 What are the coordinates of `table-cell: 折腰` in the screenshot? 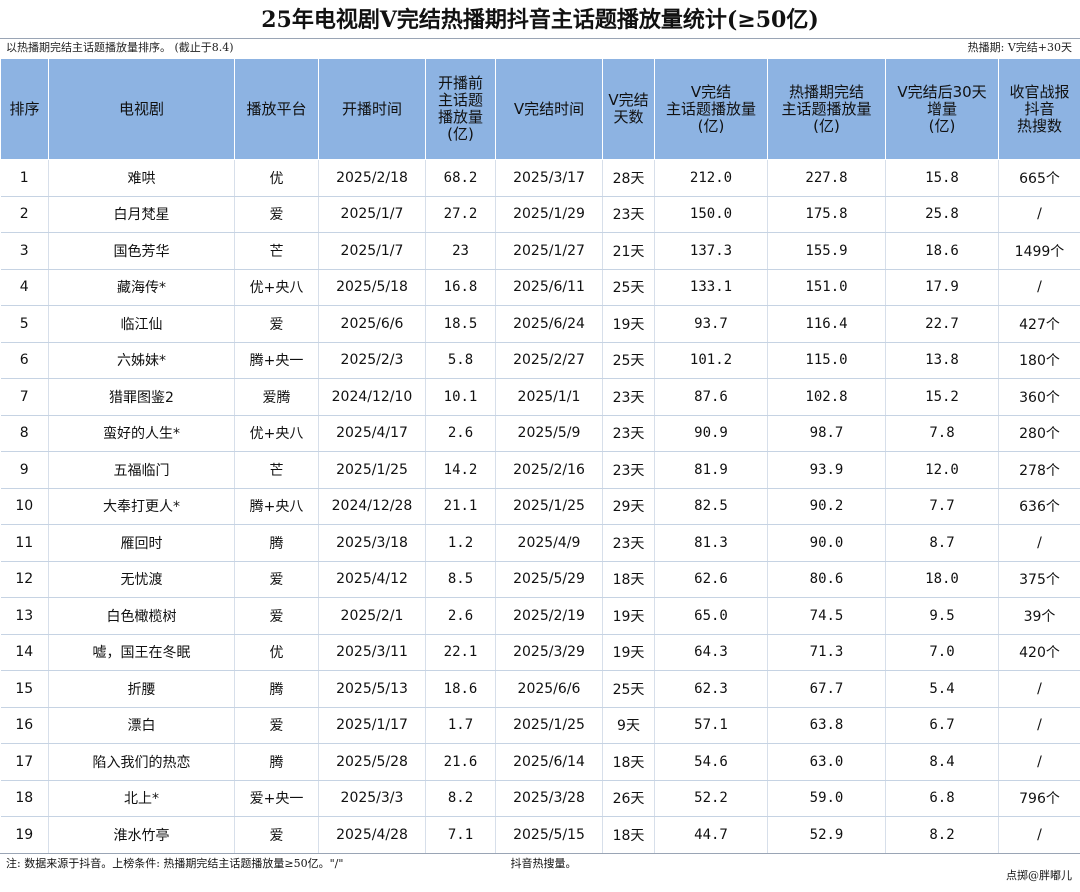 It's located at (142, 689).